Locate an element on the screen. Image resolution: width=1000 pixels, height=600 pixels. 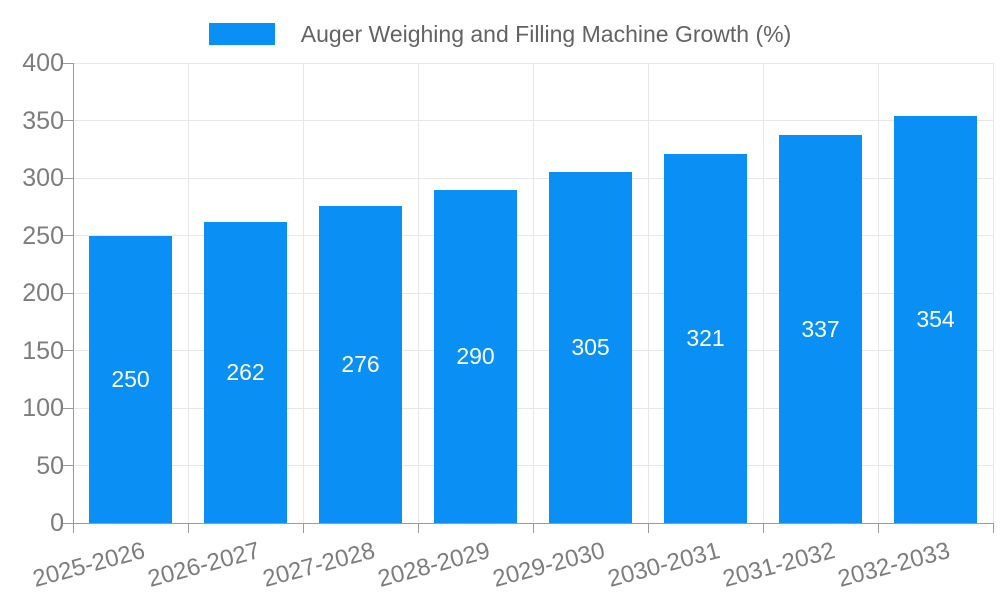
bar-value-label: 321 is located at coordinates (705, 337).